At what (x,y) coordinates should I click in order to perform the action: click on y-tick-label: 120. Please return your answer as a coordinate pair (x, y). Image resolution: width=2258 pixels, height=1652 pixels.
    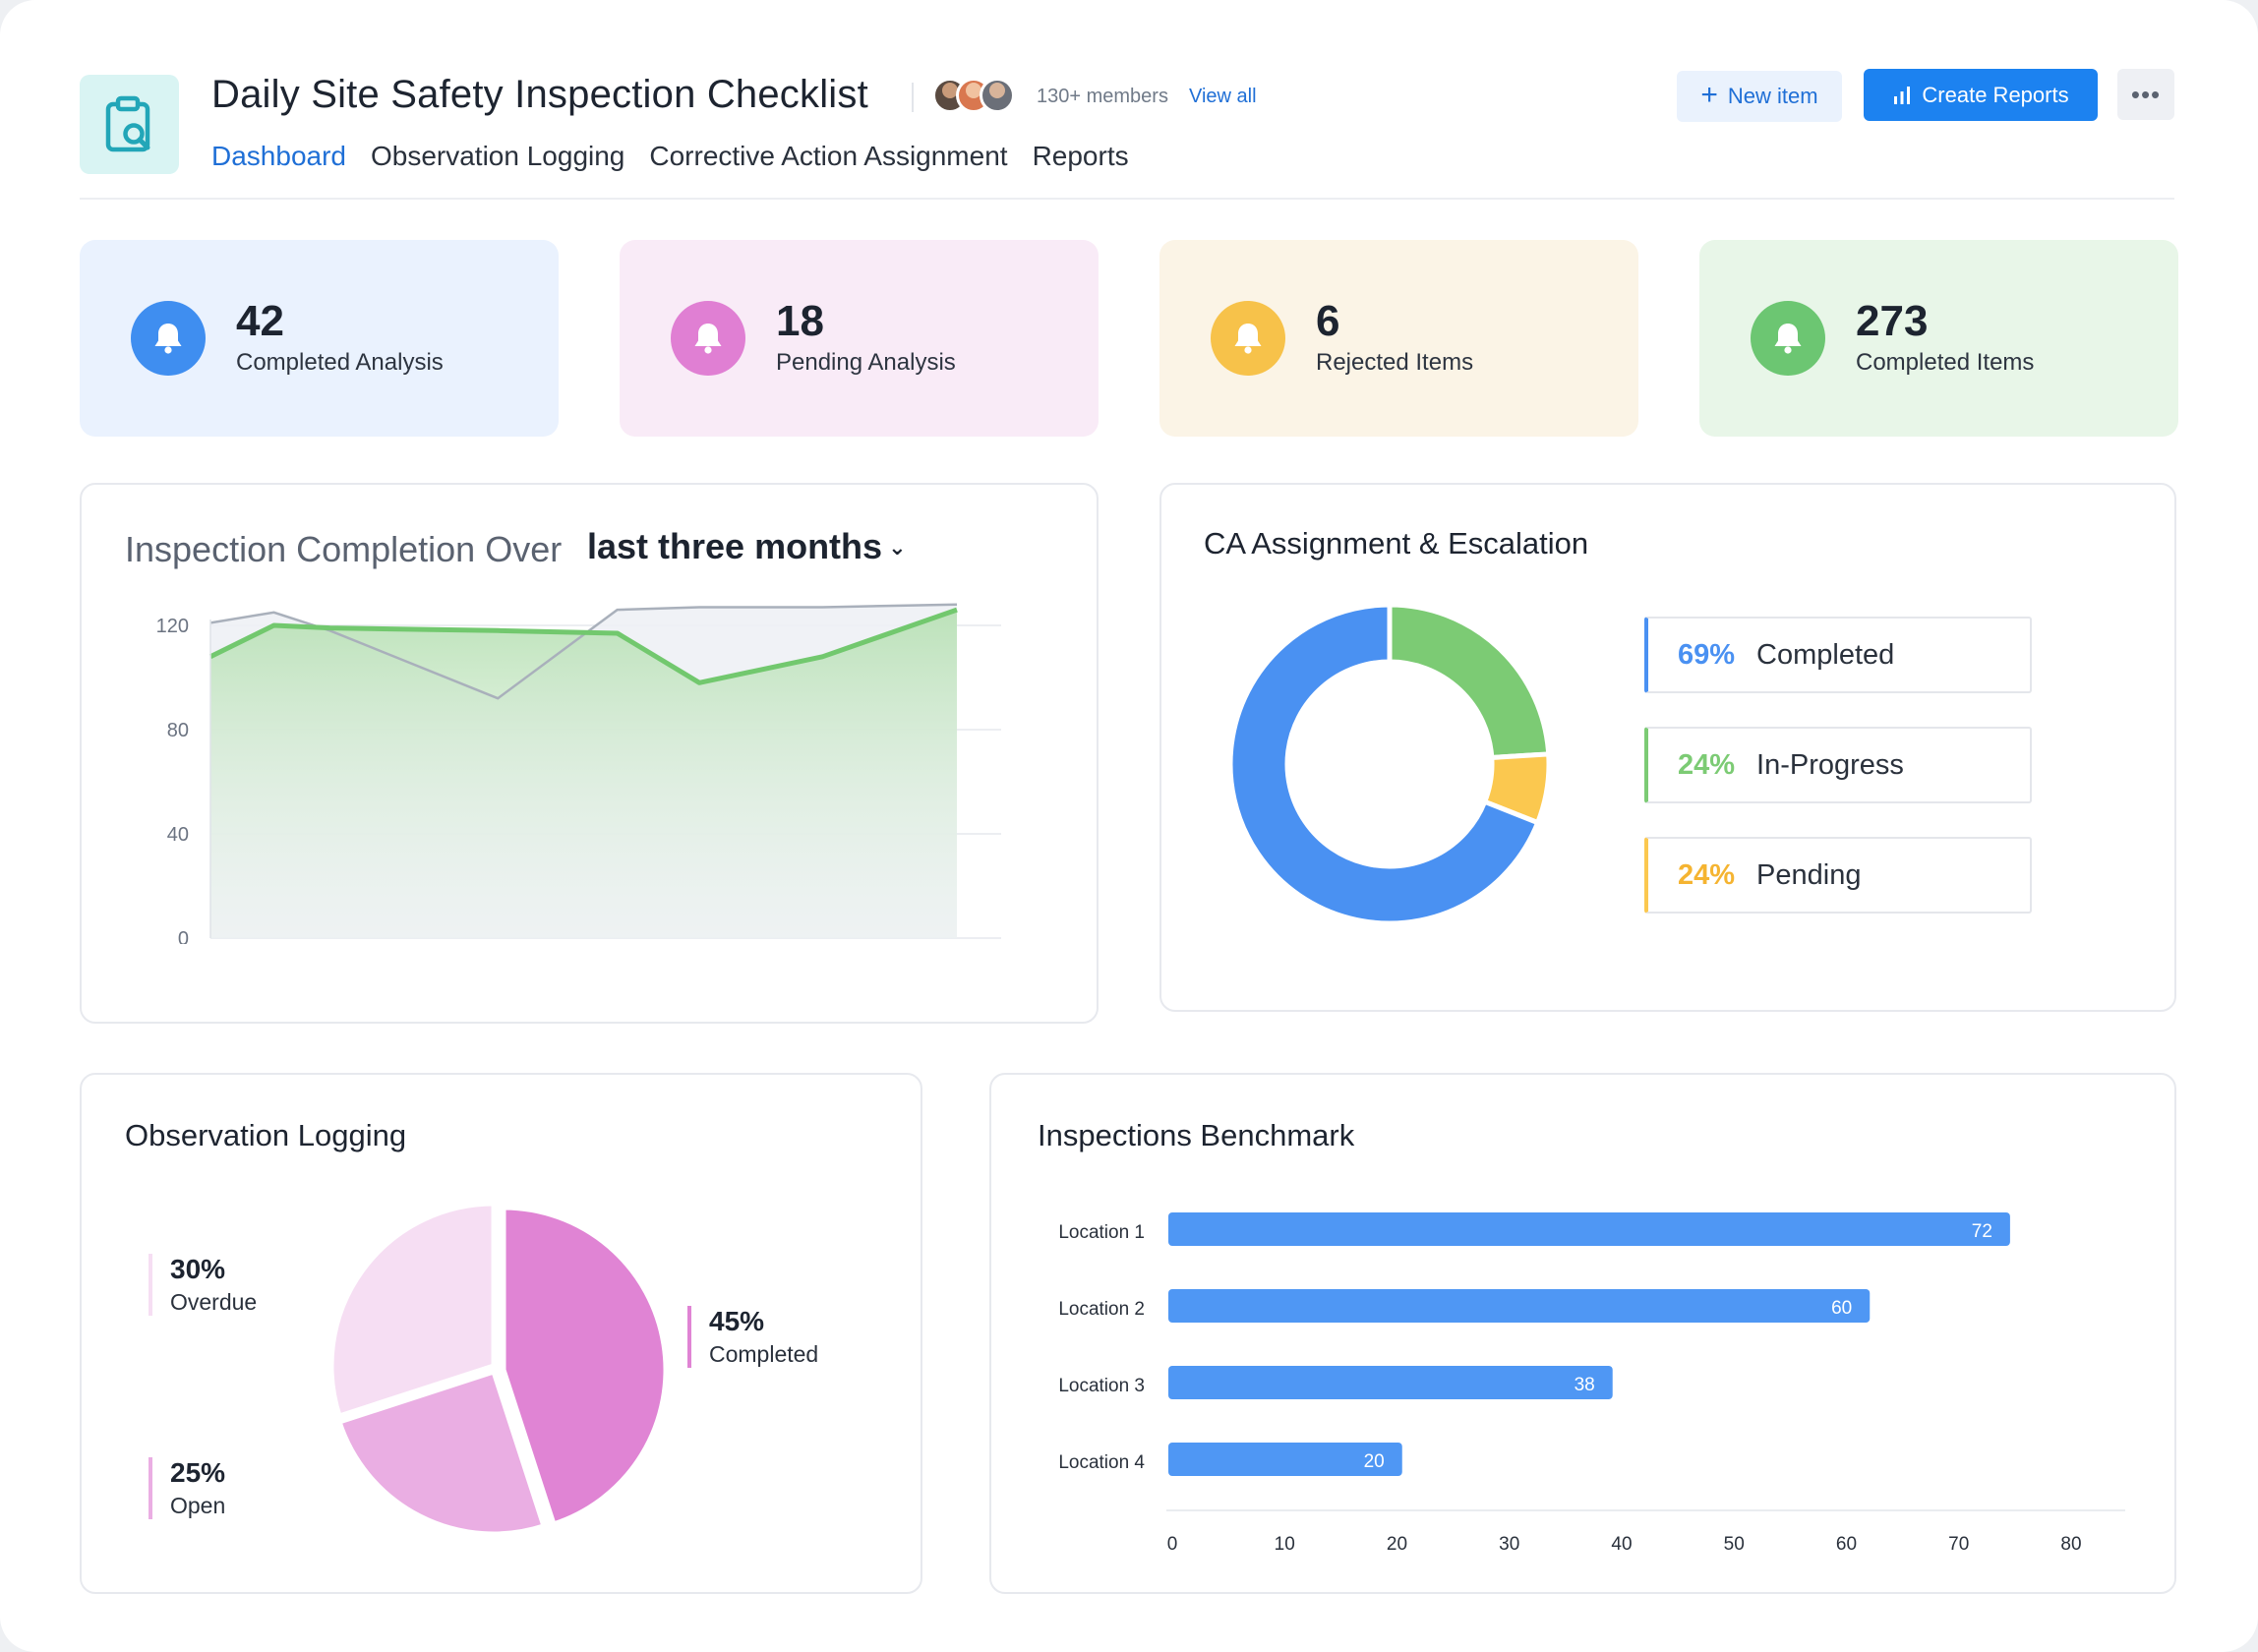
    Looking at the image, I should click on (172, 626).